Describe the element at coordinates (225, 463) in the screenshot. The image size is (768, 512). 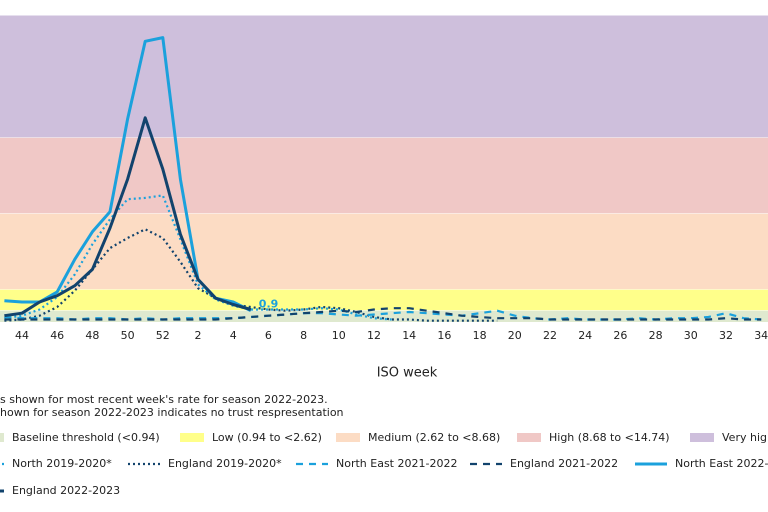
I see `legend-label: England 2019-2020*` at that location.